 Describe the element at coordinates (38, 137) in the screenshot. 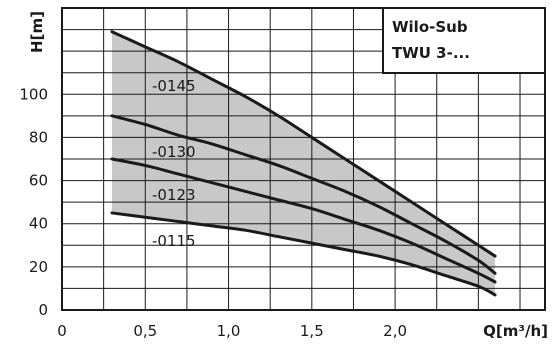

I see `y-tick-label: 80` at that location.